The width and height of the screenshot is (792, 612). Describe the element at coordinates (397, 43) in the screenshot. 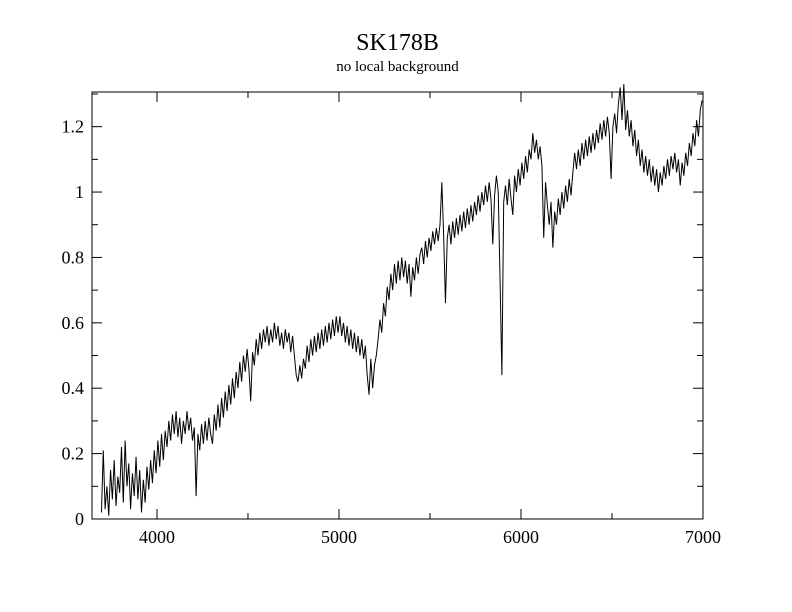

I see `chart-title: SK178B` at that location.